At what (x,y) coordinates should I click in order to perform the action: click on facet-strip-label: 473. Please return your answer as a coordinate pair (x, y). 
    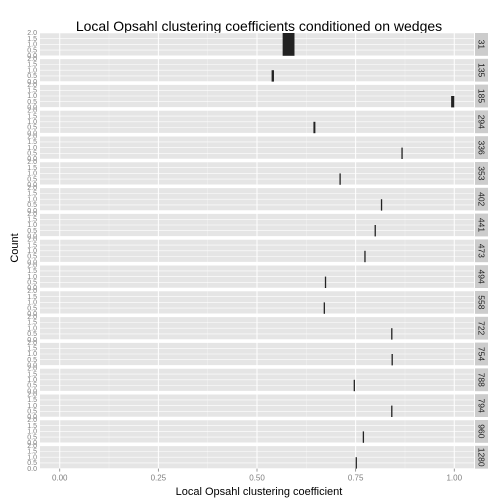
    Looking at the image, I should click on (482, 251).